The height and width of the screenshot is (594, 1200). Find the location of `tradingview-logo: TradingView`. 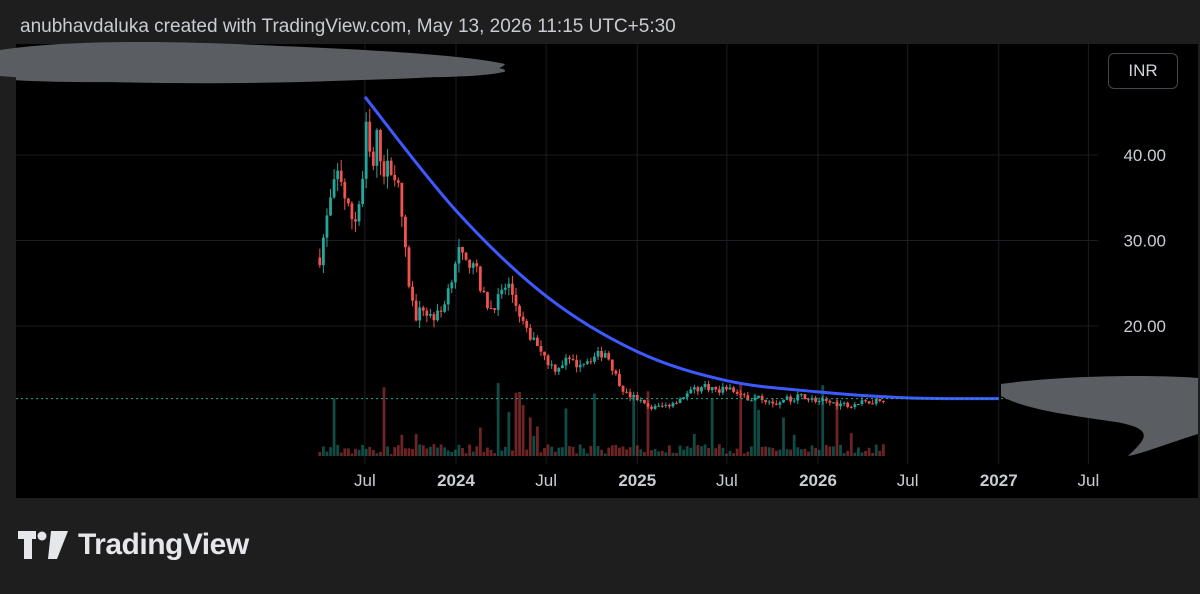

tradingview-logo: TradingView is located at coordinates (133, 545).